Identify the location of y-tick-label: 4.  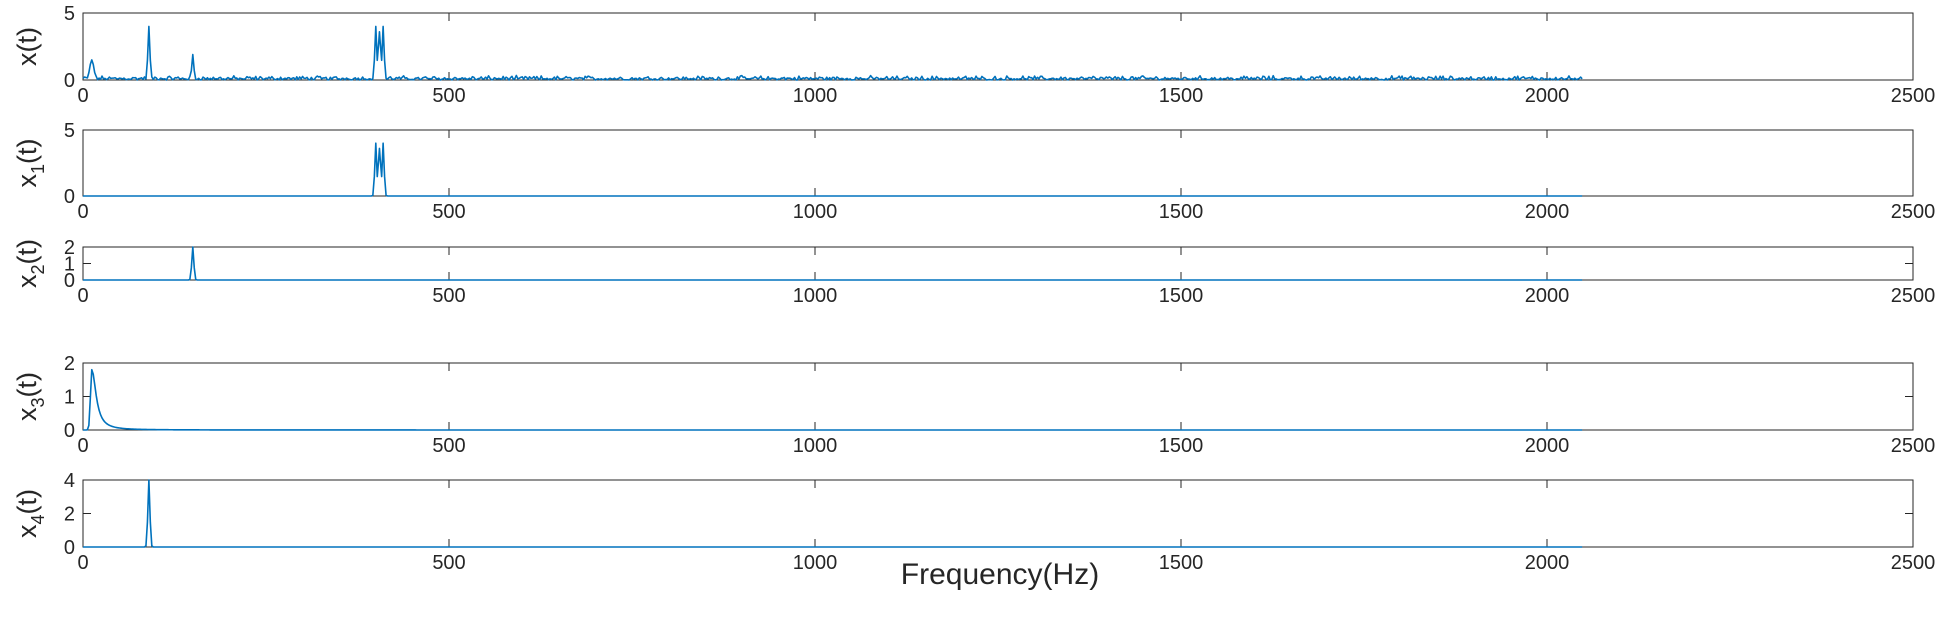
(69, 481).